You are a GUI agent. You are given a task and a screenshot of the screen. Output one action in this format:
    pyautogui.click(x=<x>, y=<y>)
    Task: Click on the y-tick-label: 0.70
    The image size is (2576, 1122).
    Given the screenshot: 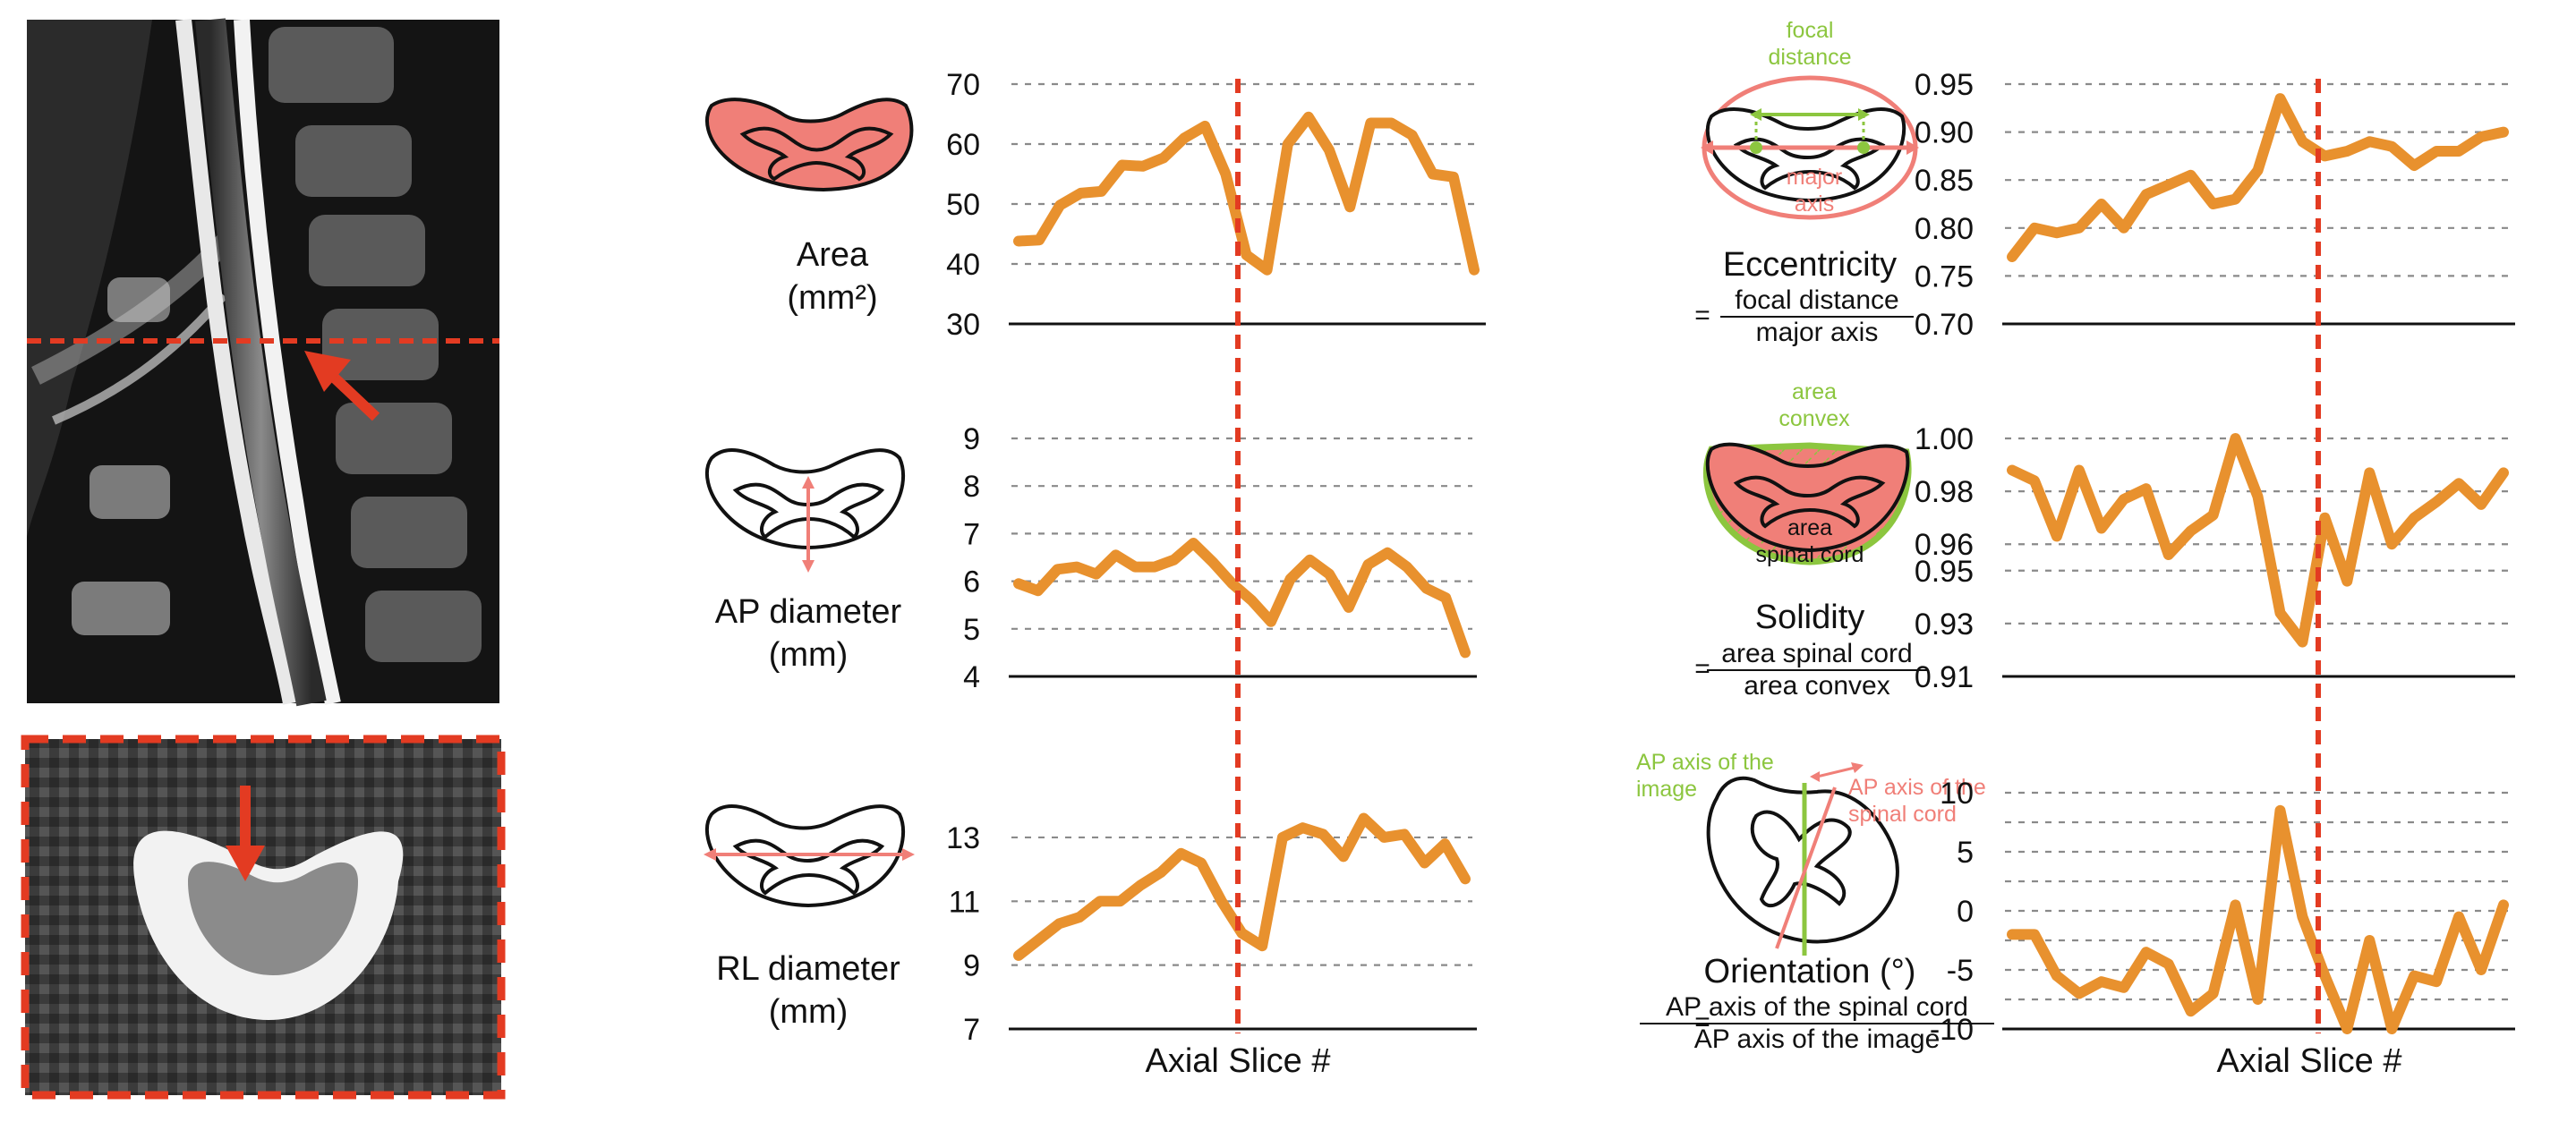 What is the action you would take?
    pyautogui.click(x=1944, y=325)
    